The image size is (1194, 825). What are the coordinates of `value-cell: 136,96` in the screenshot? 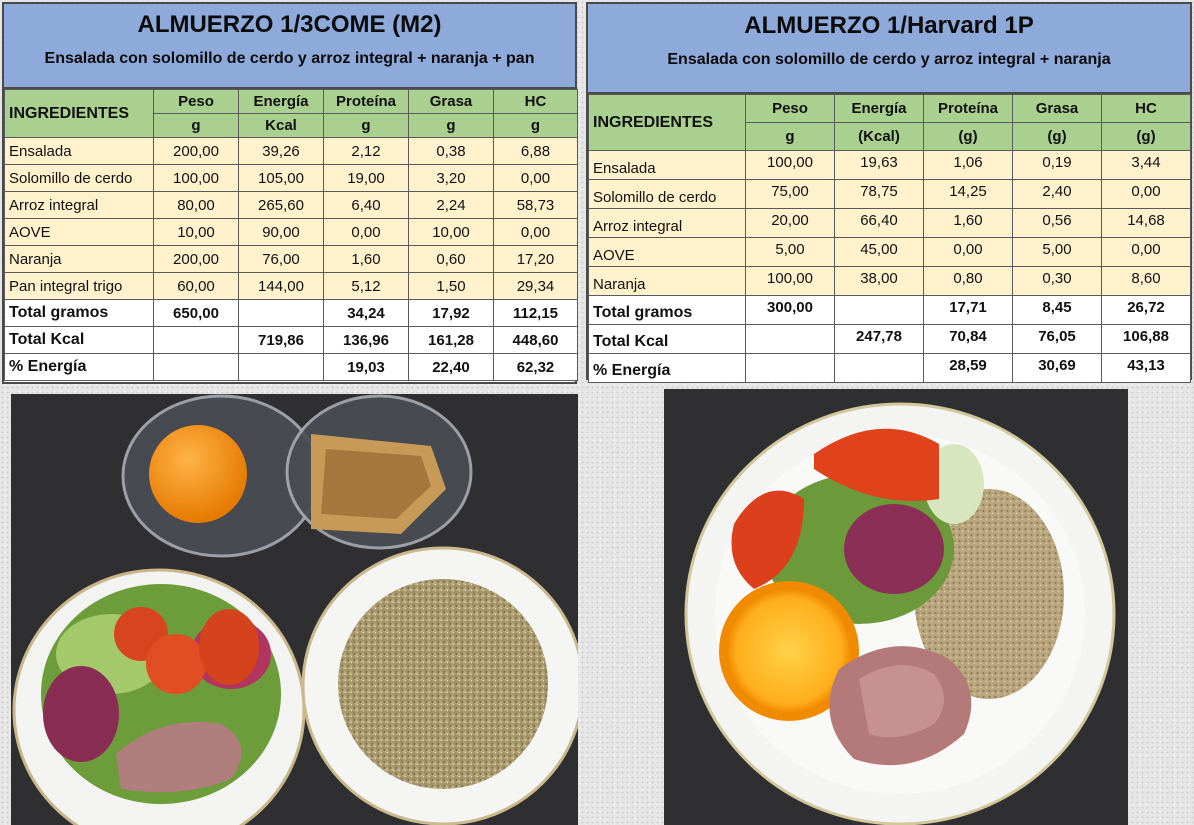 It's located at (366, 340).